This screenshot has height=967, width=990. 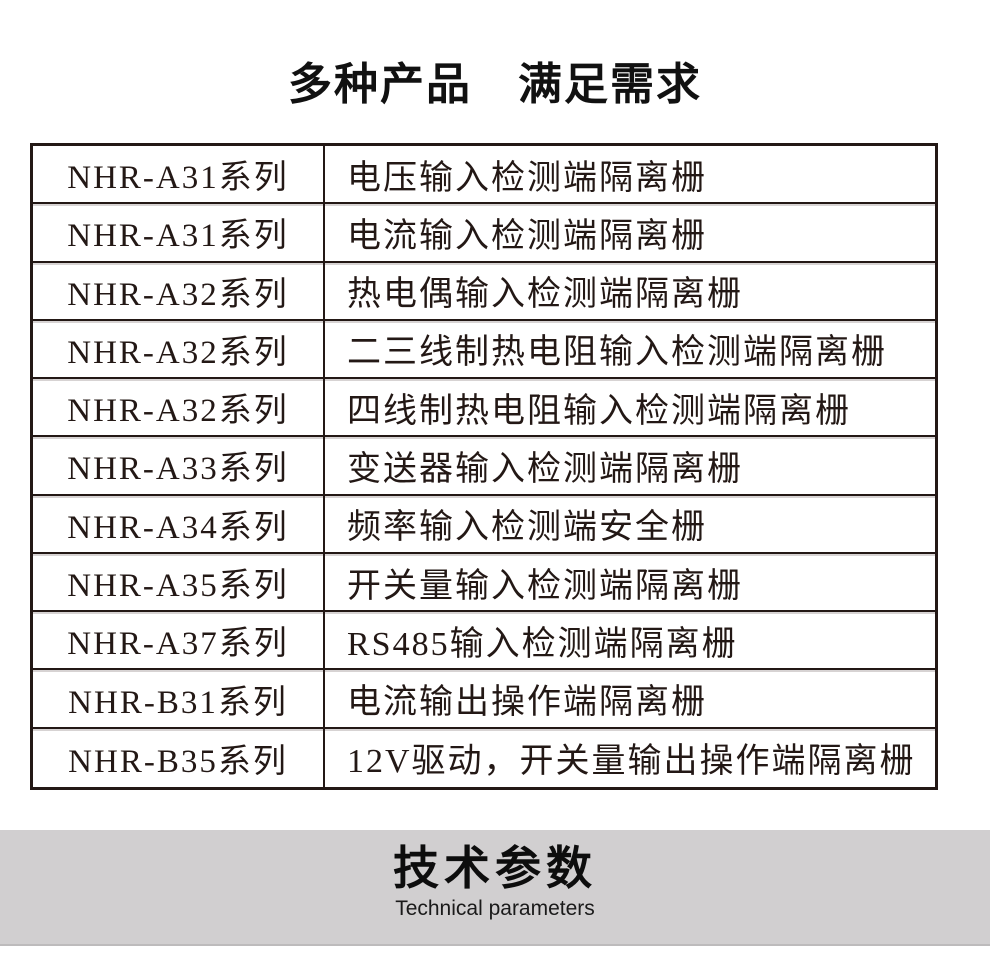 I want to click on table-row: NHR-A32系列 二三线制热电阻输入检测端隔离栅, so click(x=484, y=350).